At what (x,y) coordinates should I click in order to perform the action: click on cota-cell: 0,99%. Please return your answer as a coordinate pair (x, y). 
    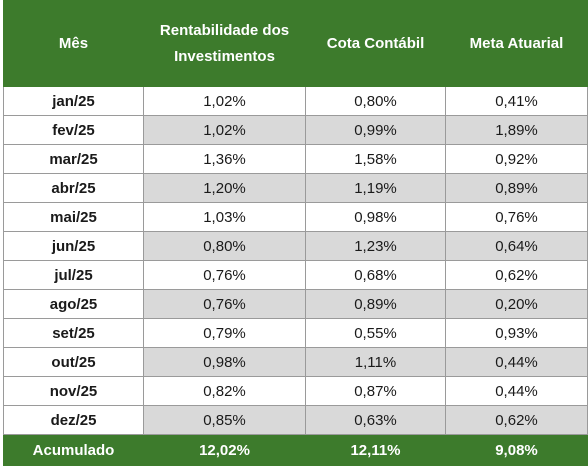
    Looking at the image, I should click on (375, 130).